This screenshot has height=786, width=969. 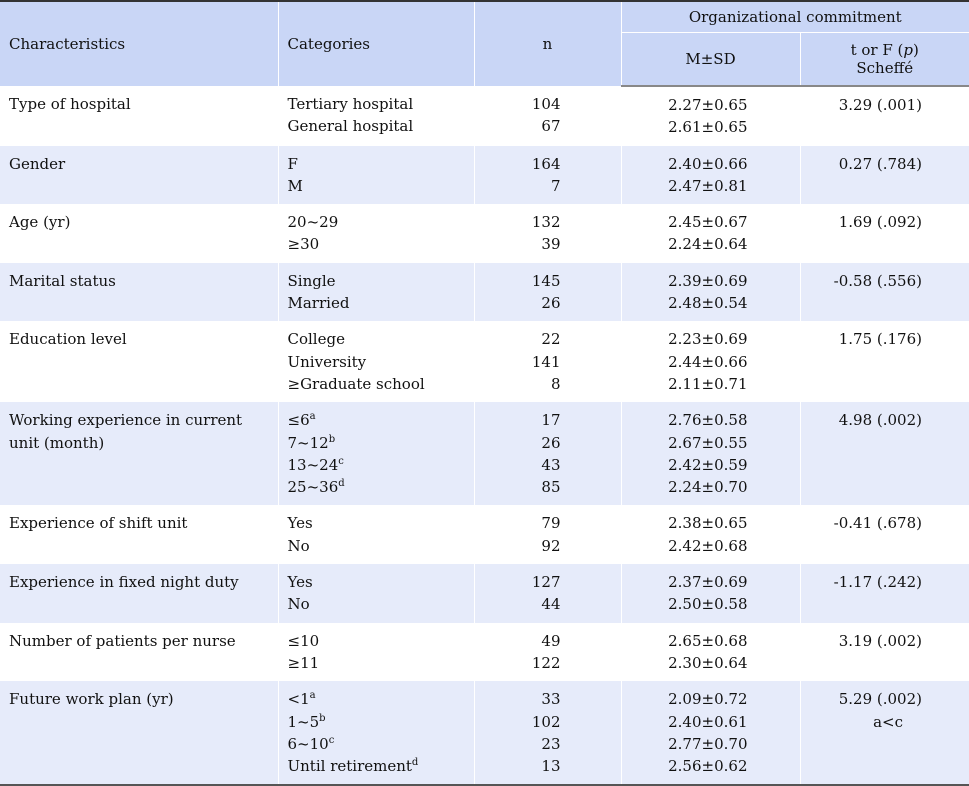 What do you see at coordinates (327, 361) in the screenshot?
I see `category-item: University` at bounding box center [327, 361].